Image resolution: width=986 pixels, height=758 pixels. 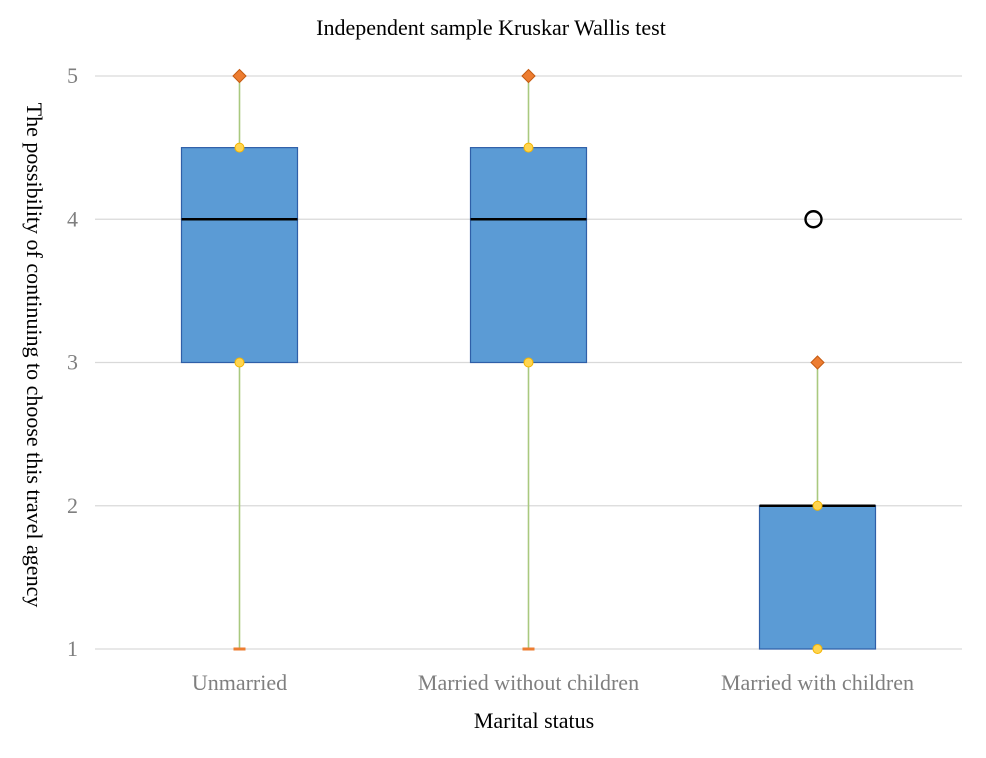 What do you see at coordinates (72, 648) in the screenshot?
I see `y-tick-label-1: 1` at bounding box center [72, 648].